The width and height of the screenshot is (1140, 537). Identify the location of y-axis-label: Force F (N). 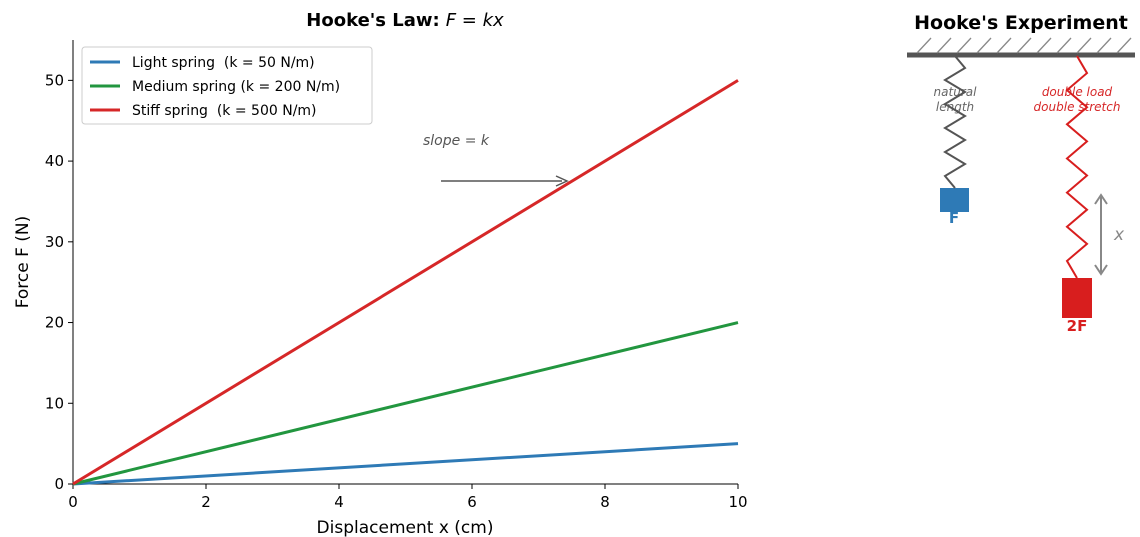
(23, 262).